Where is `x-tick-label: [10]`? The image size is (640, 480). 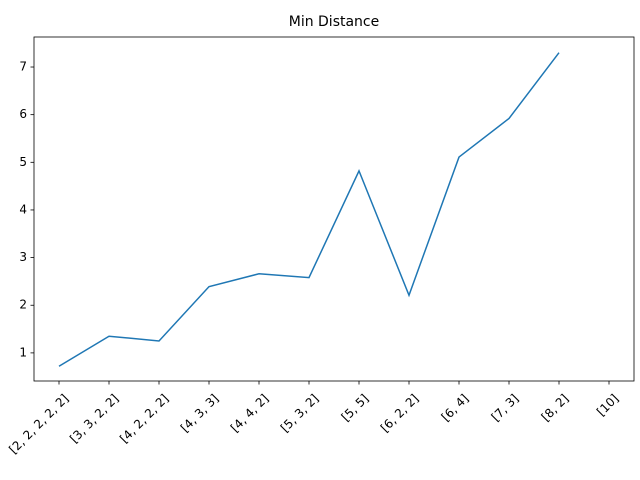
x-tick-label: [10] is located at coordinates (607, 404).